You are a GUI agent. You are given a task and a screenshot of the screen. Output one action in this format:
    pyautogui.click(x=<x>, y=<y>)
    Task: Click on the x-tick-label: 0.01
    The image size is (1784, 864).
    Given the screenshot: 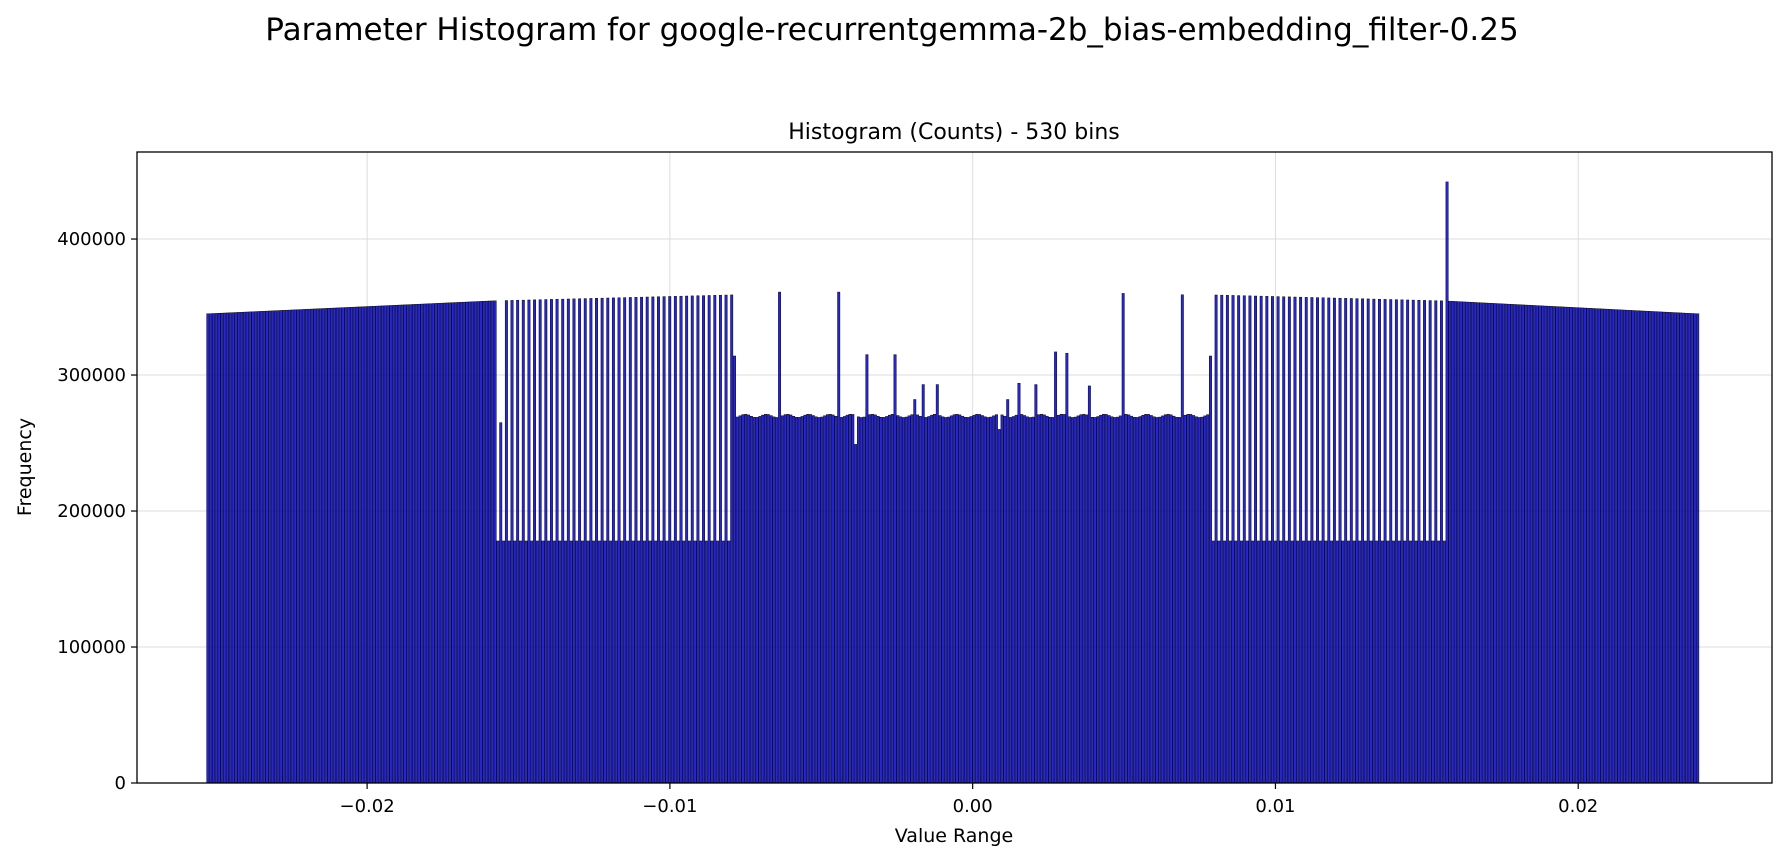 What is the action you would take?
    pyautogui.click(x=1275, y=806)
    